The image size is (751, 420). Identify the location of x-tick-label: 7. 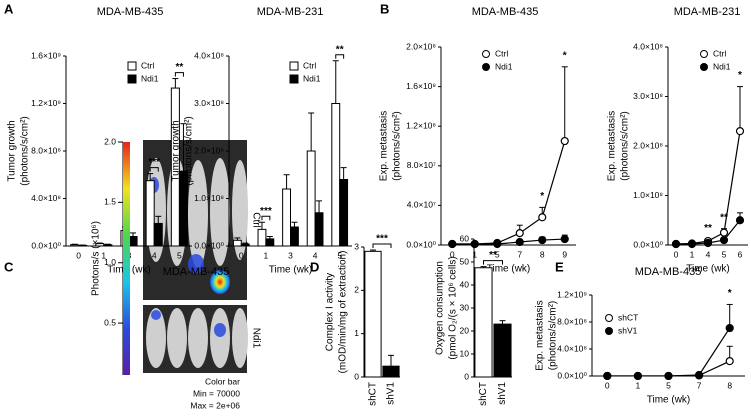
(519, 254).